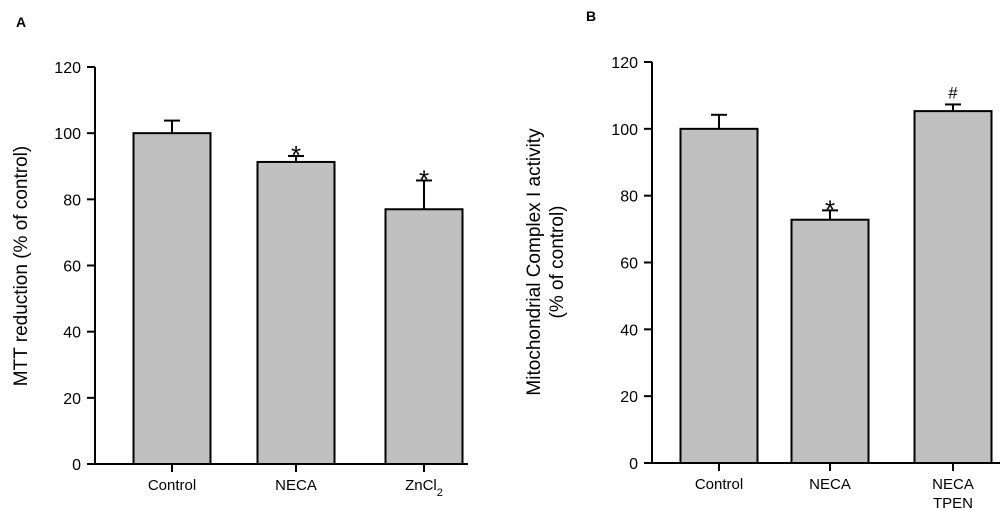 Image resolution: width=1000 pixels, height=510 pixels. Describe the element at coordinates (830, 209) in the screenshot. I see `panel-b-significance-marker: *` at that location.